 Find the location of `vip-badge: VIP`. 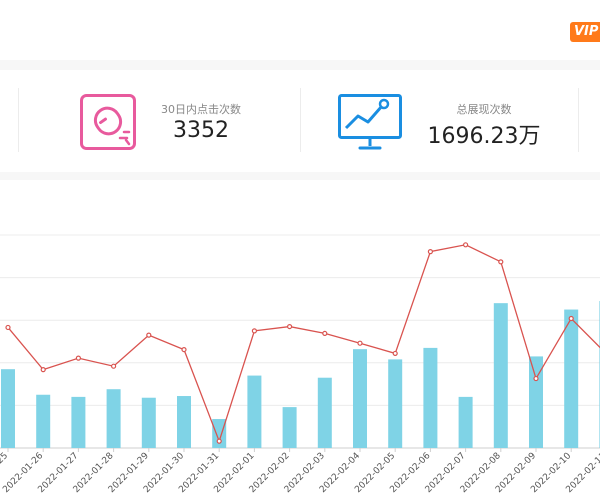

vip-badge: VIP is located at coordinates (585, 32).